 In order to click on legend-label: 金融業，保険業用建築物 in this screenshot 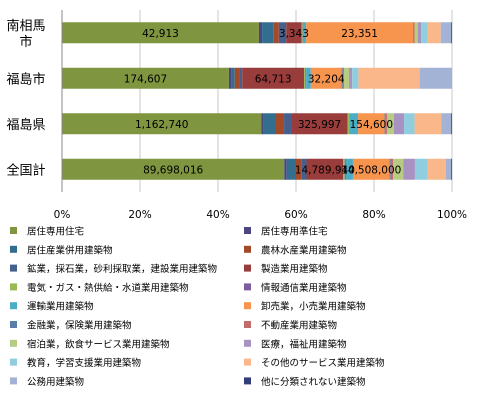, I will do `click(79, 326)`.